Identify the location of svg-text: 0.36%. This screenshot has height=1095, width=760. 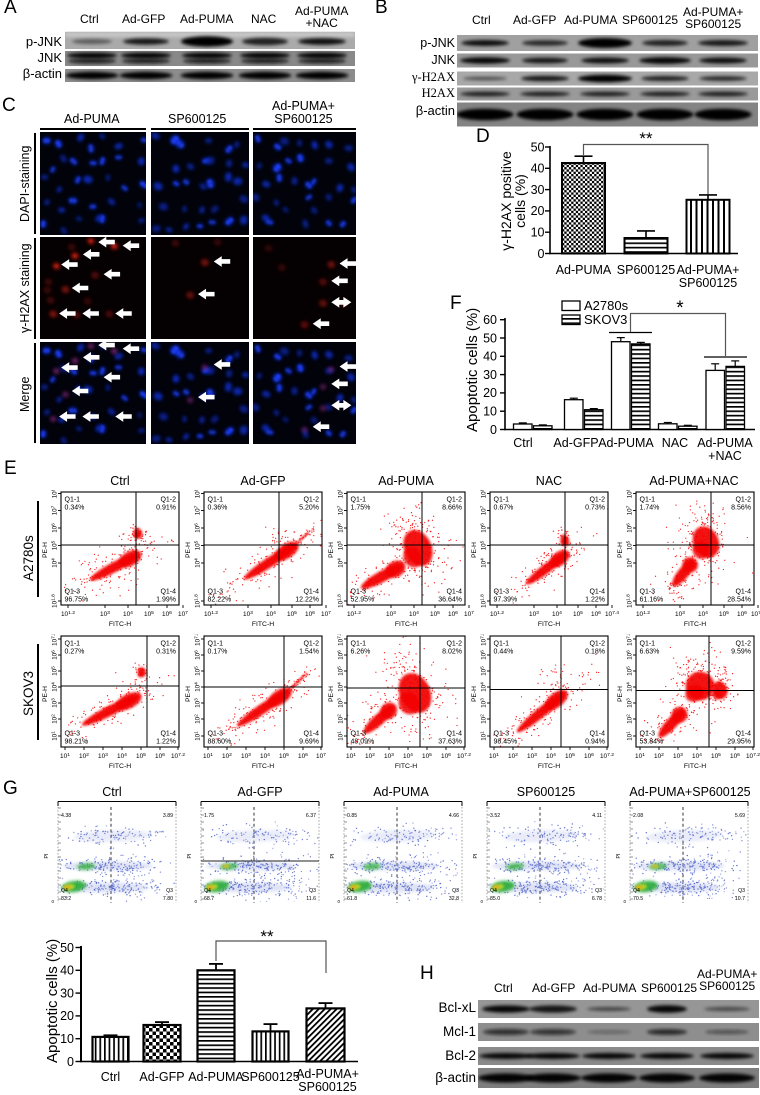
(218, 508).